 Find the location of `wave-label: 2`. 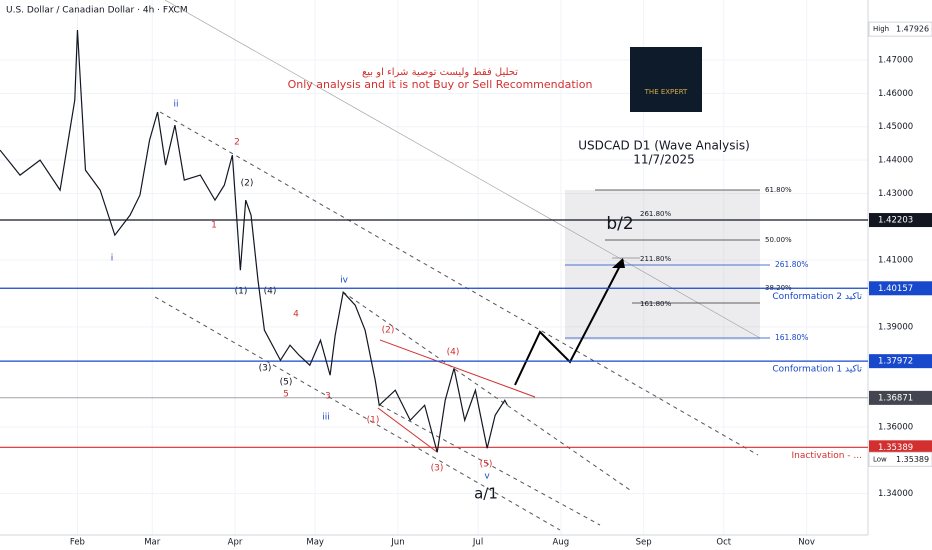

wave-label: 2 is located at coordinates (237, 143).